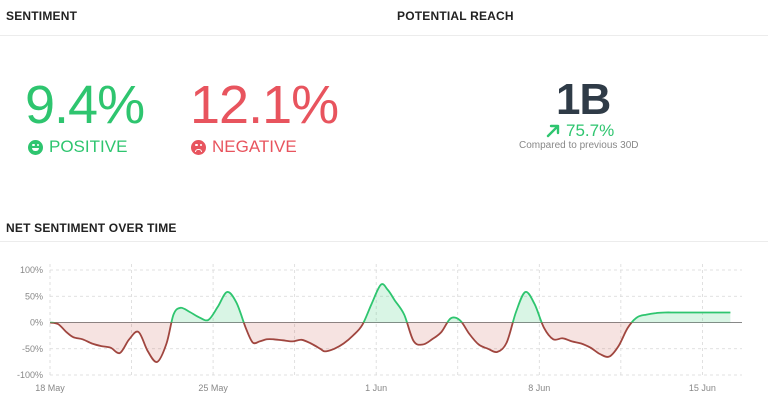  I want to click on y-tick-label: 100%, so click(31, 270).